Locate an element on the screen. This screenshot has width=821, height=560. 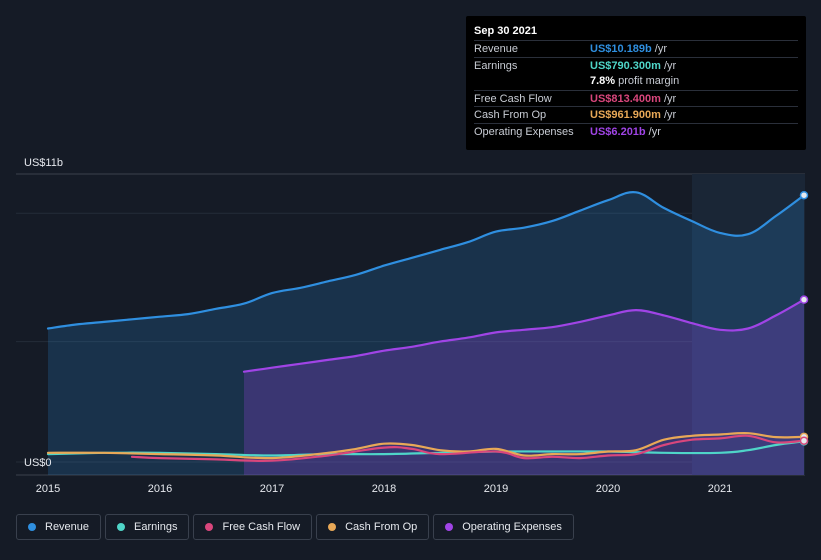
legend-label: Earnings is located at coordinates (156, 527).